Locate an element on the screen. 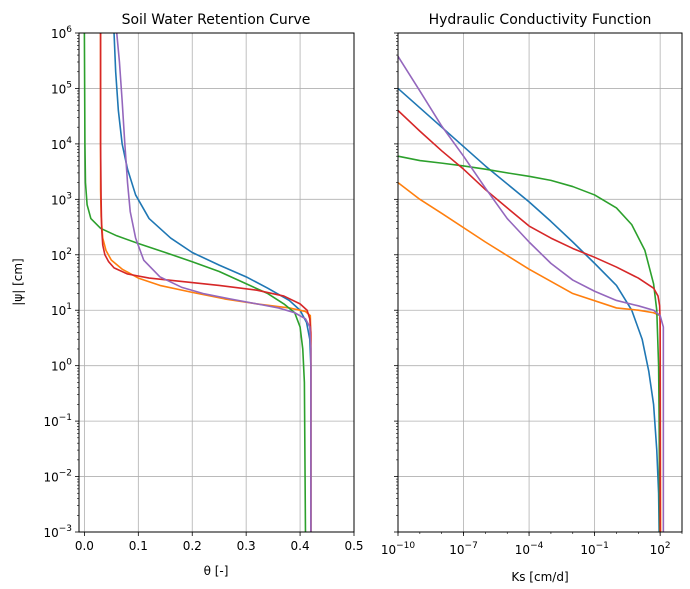 This screenshot has height=589, width=690. y-tick-label-exponent: −1 is located at coordinates (65, 418).